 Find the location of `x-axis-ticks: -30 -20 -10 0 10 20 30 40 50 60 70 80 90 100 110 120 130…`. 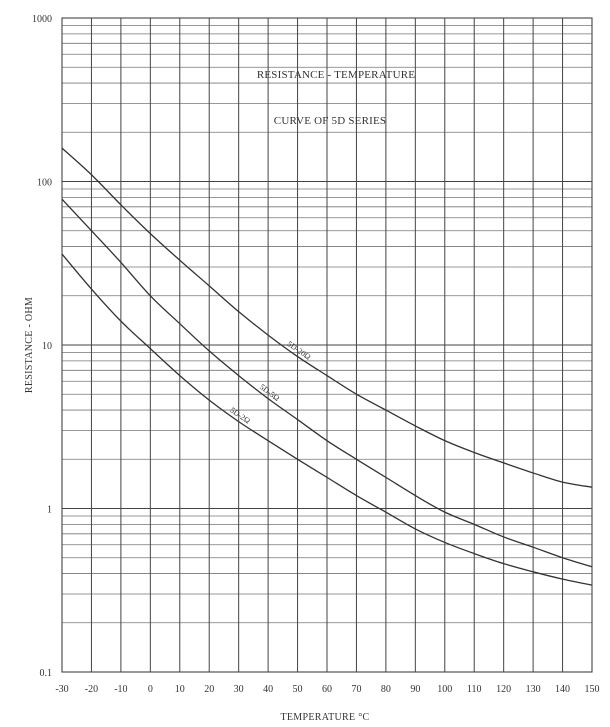

x-axis-ticks: -30 -20 -10 0 10 20 30 40 50 60 70 80 90 100 110 120 130… is located at coordinates (327, 689).